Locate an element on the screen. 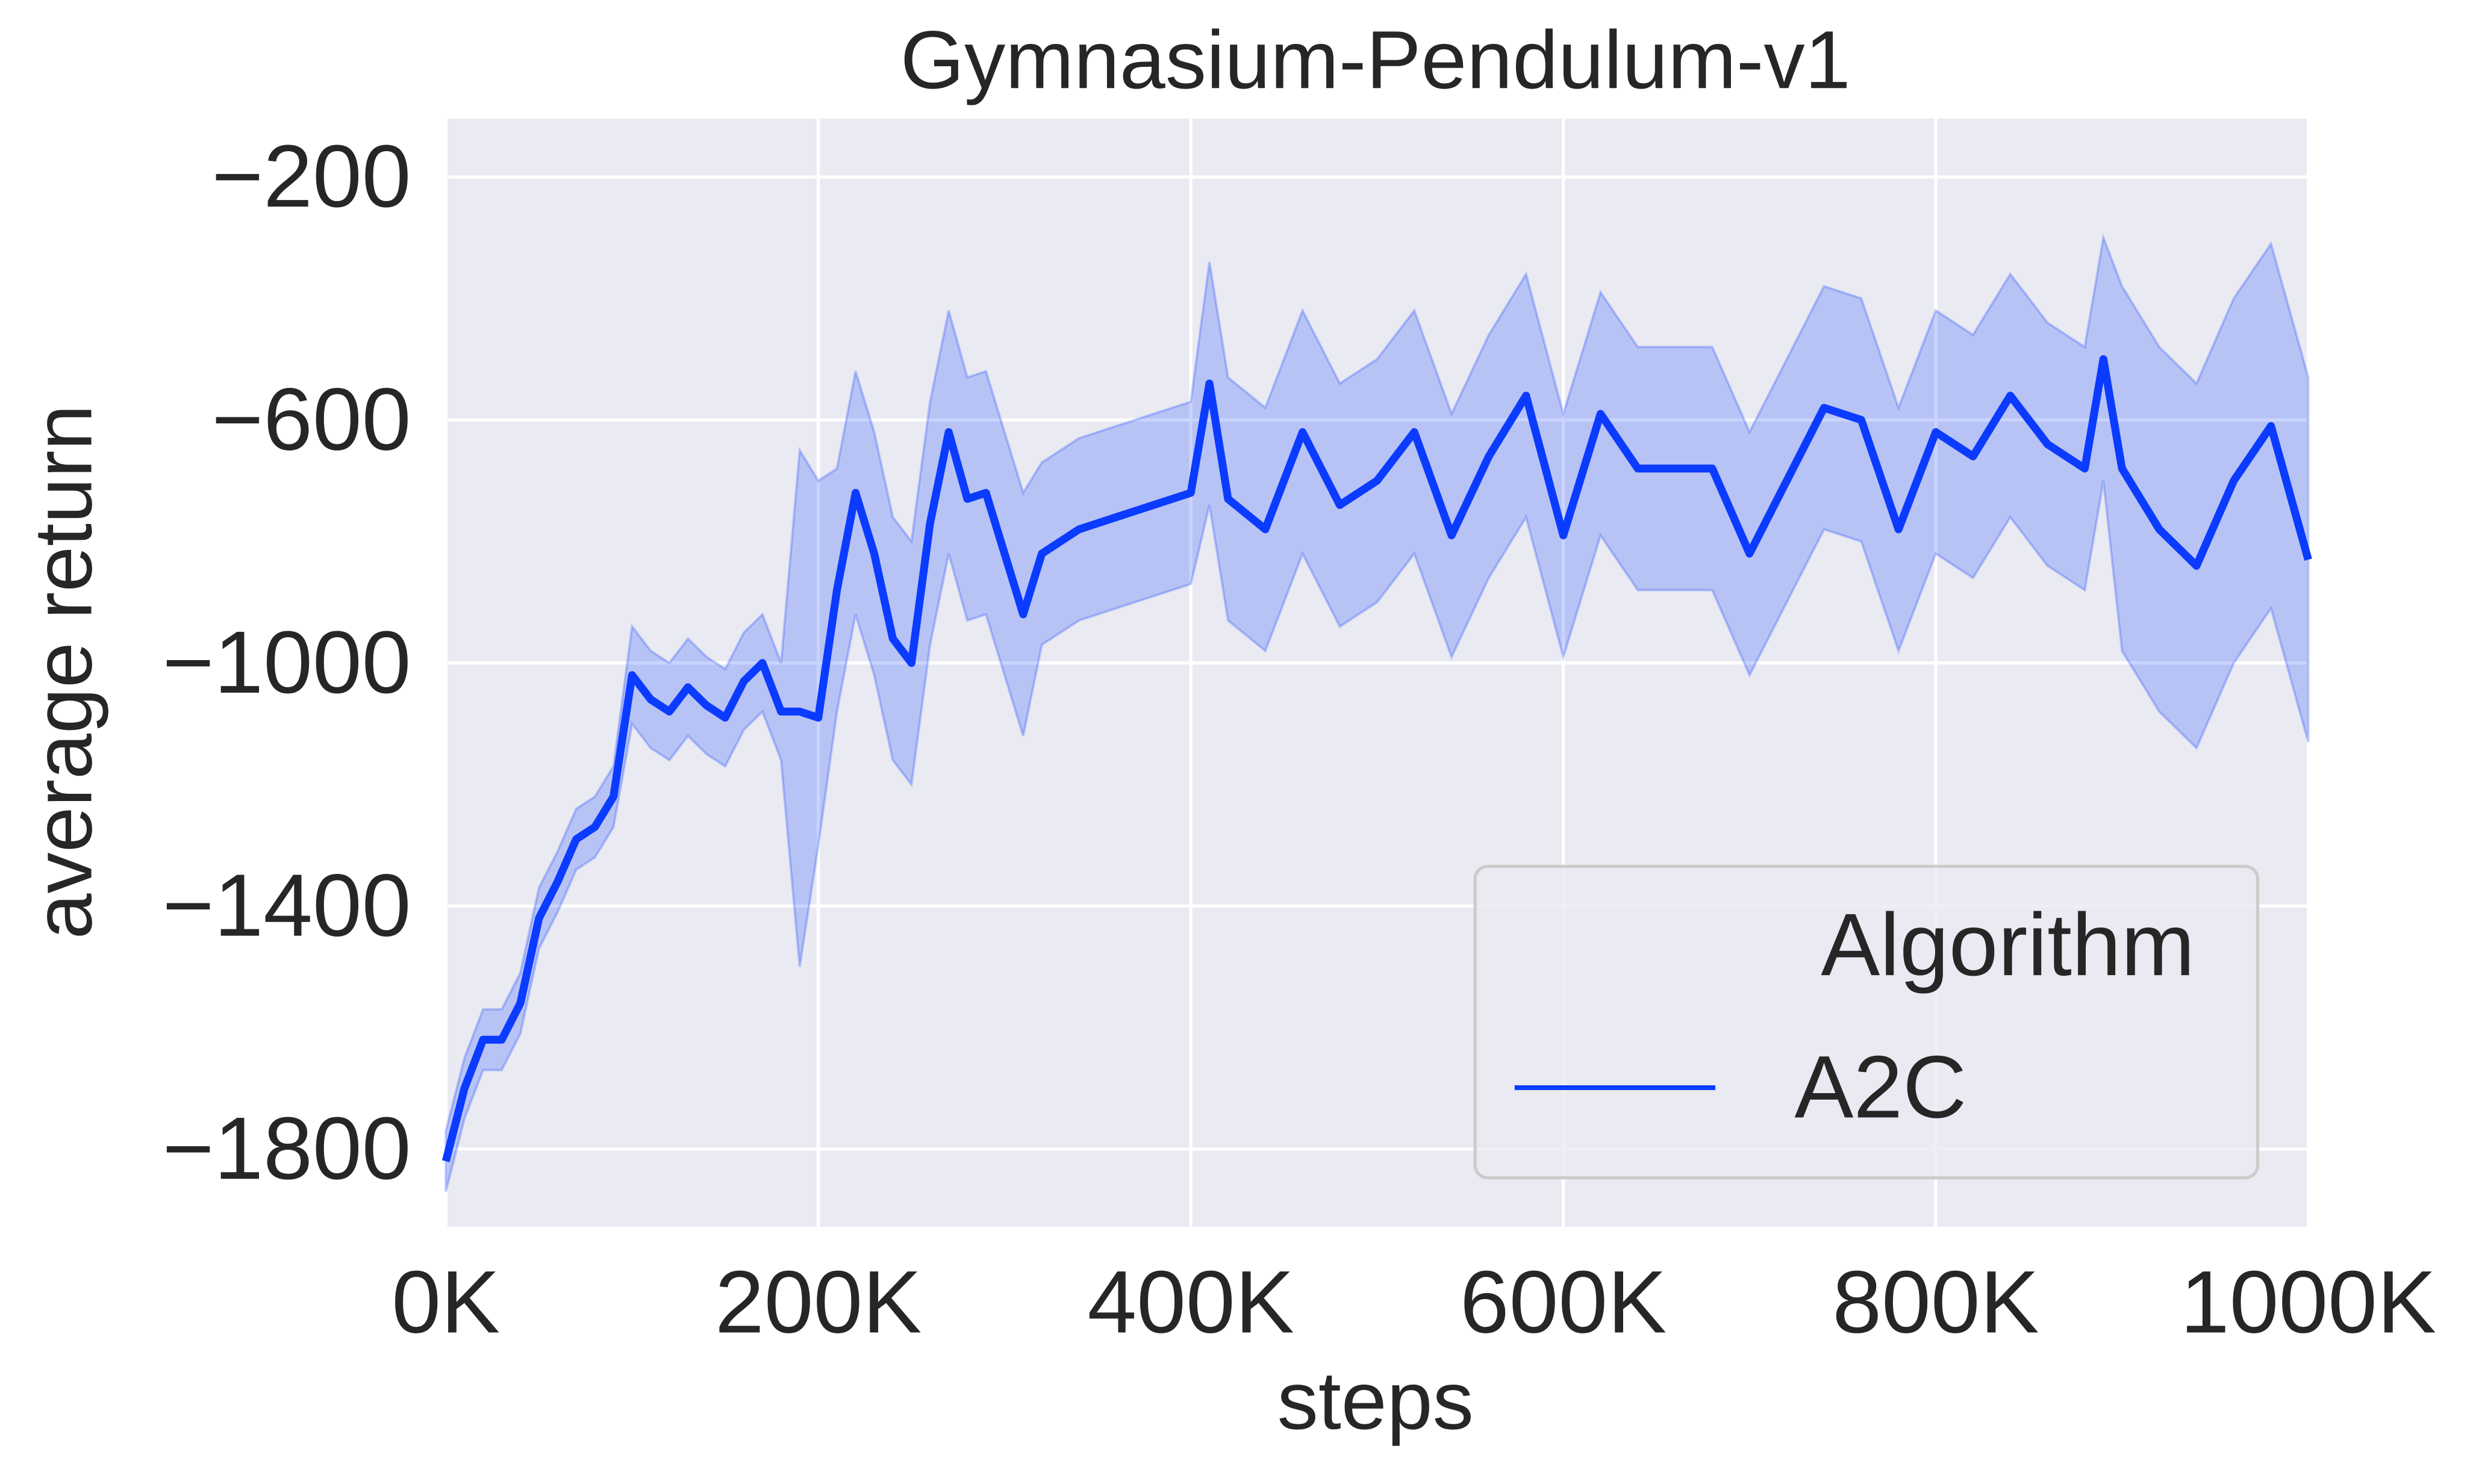 This screenshot has height=1484, width=2479. legend-box is located at coordinates (1866, 1022).